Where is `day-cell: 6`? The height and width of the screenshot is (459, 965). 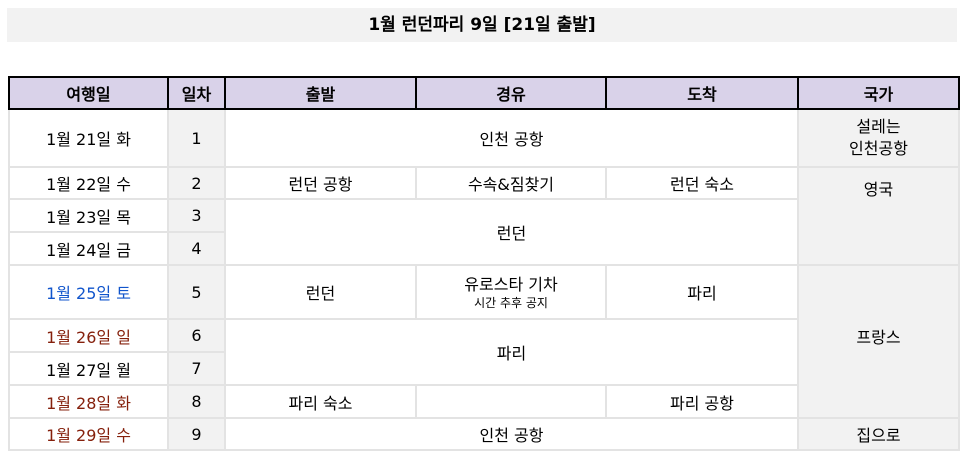
day-cell: 6 is located at coordinates (196, 335).